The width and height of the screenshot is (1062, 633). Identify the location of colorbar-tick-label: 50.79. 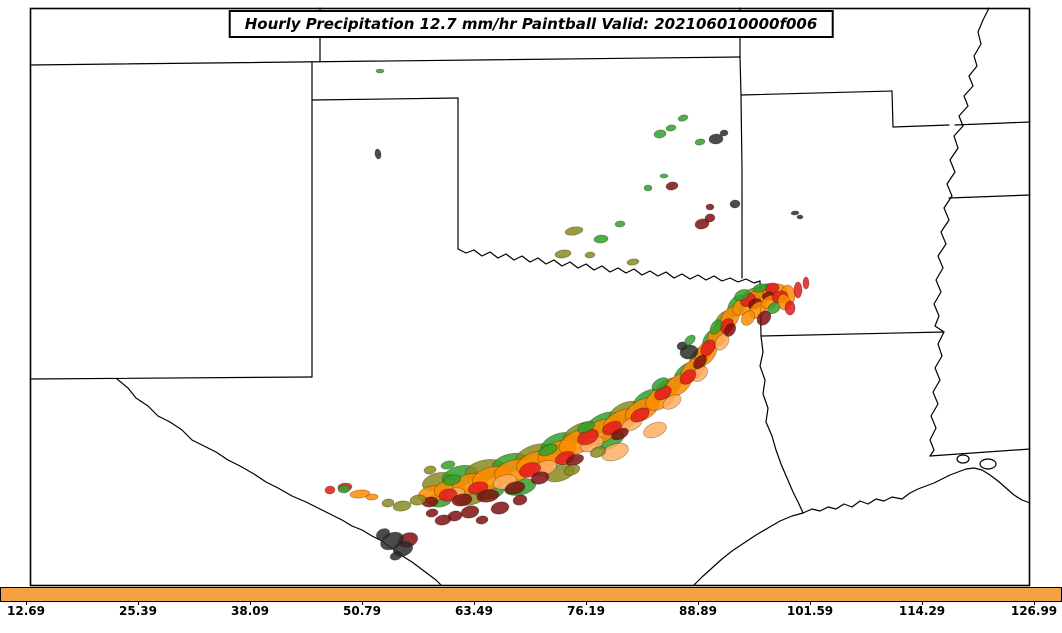
(362, 611).